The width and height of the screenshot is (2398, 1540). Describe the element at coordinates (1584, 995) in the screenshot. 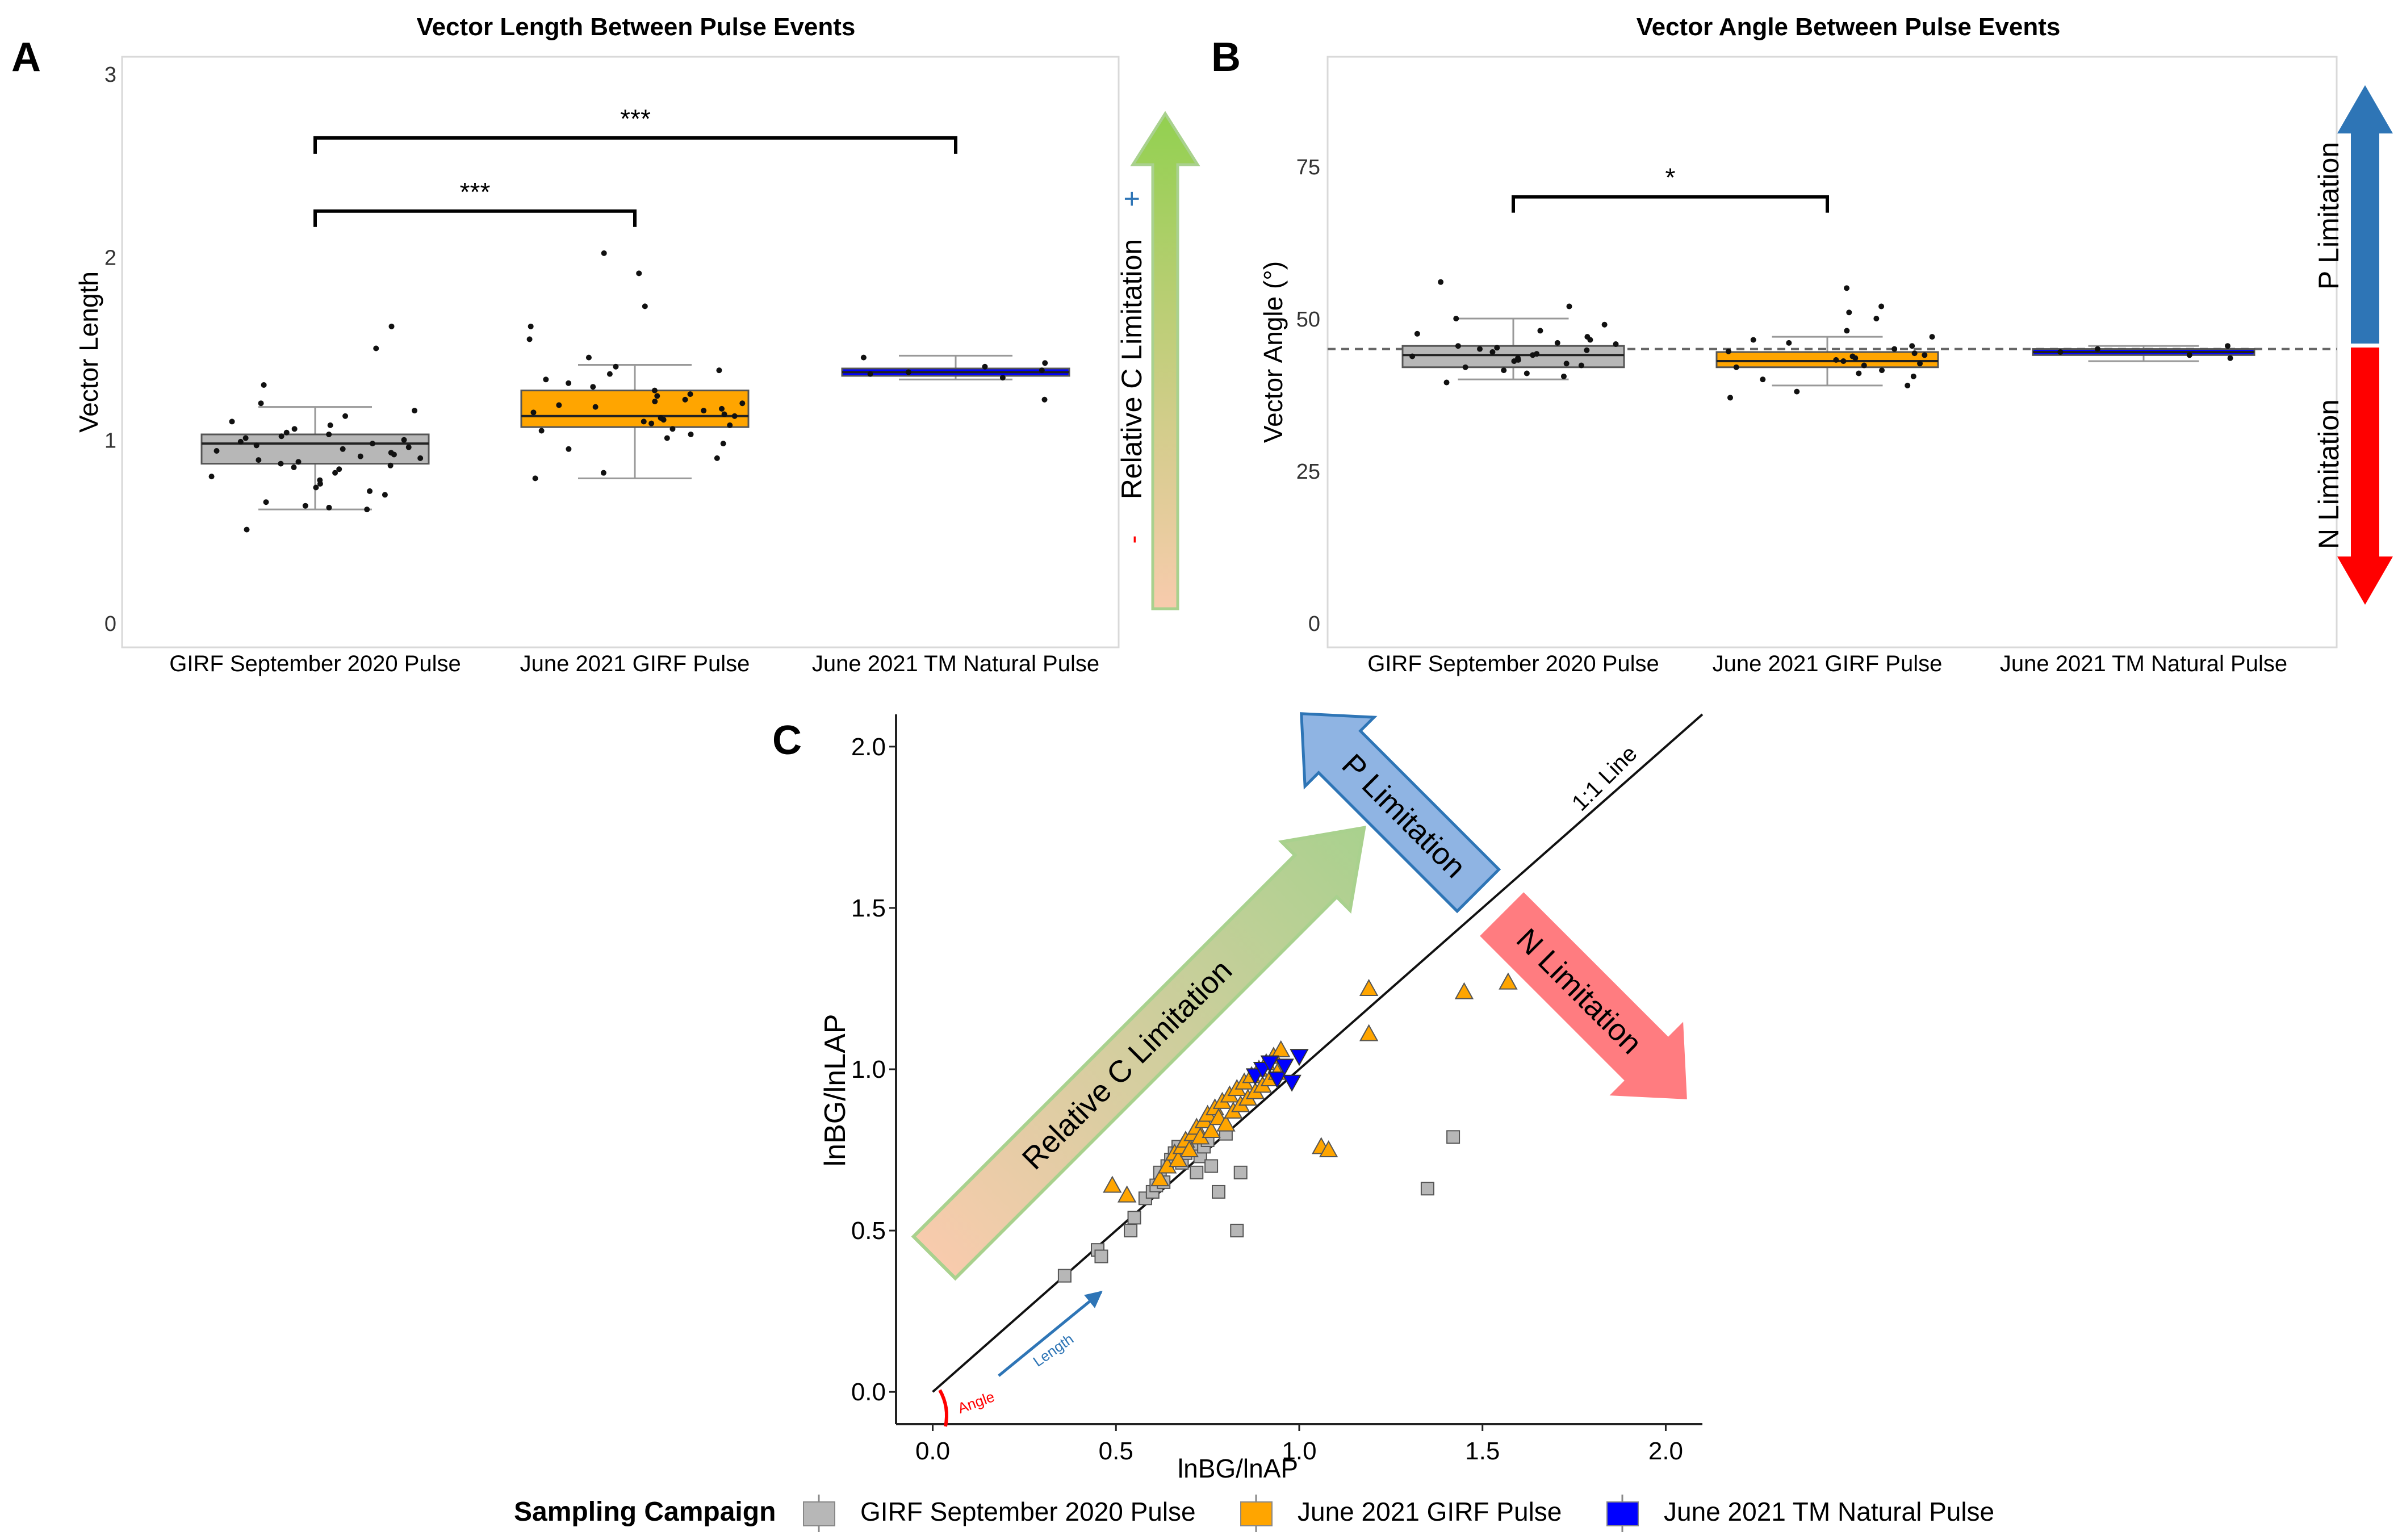

I see `n-limitation-arrow-c: N Limitation` at that location.